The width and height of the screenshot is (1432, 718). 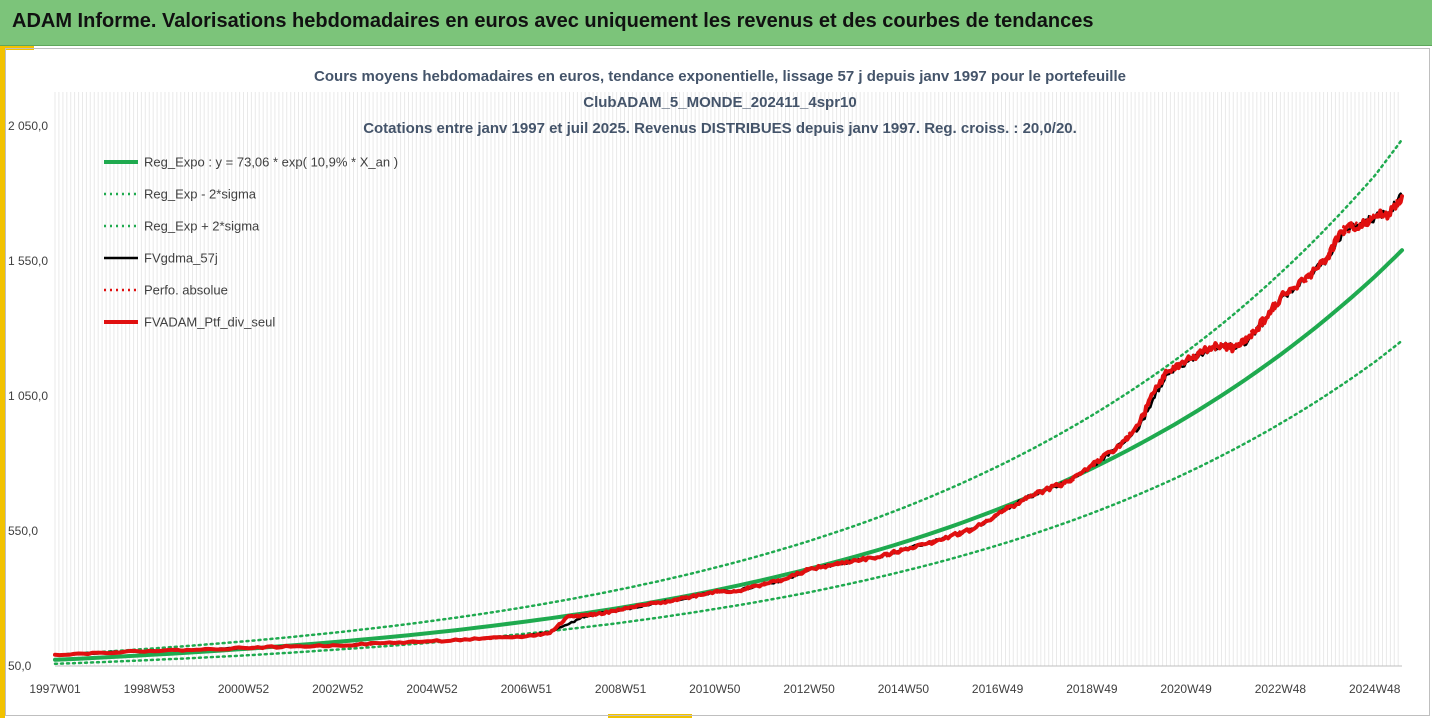 What do you see at coordinates (28, 261) in the screenshot?
I see `y-tick-label: 1 550,0` at bounding box center [28, 261].